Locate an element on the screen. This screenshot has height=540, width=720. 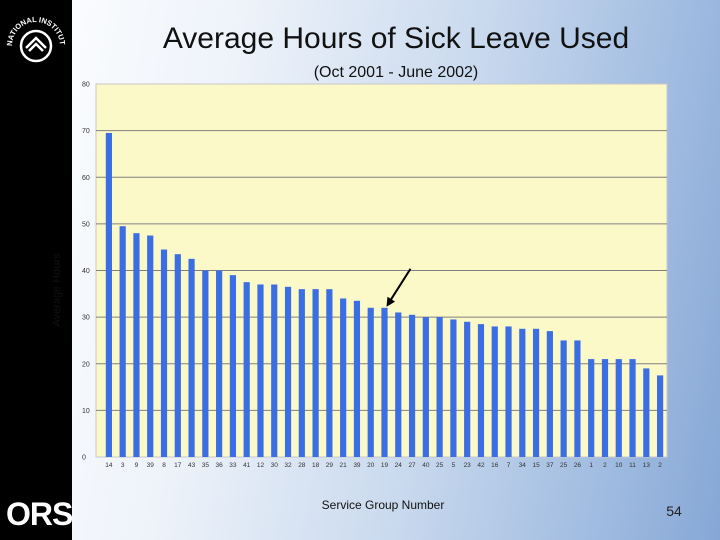
x-tick-label: 20 is located at coordinates (371, 465).